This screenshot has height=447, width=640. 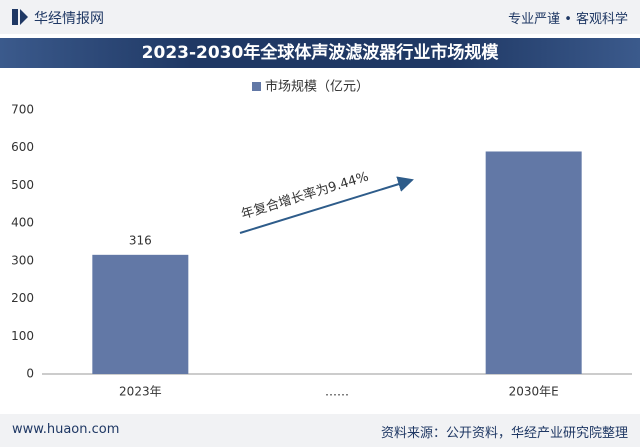 I want to click on y-tick-label: 700, so click(x=22, y=110).